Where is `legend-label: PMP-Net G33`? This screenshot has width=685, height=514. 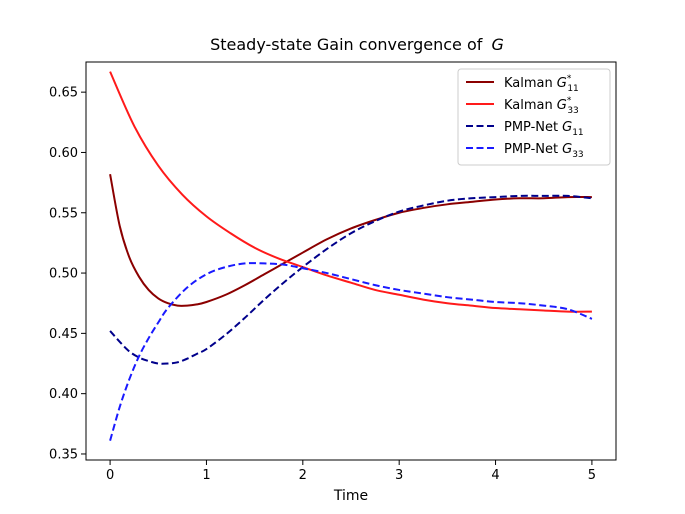 legend-label: PMP-Net G33 is located at coordinates (544, 151).